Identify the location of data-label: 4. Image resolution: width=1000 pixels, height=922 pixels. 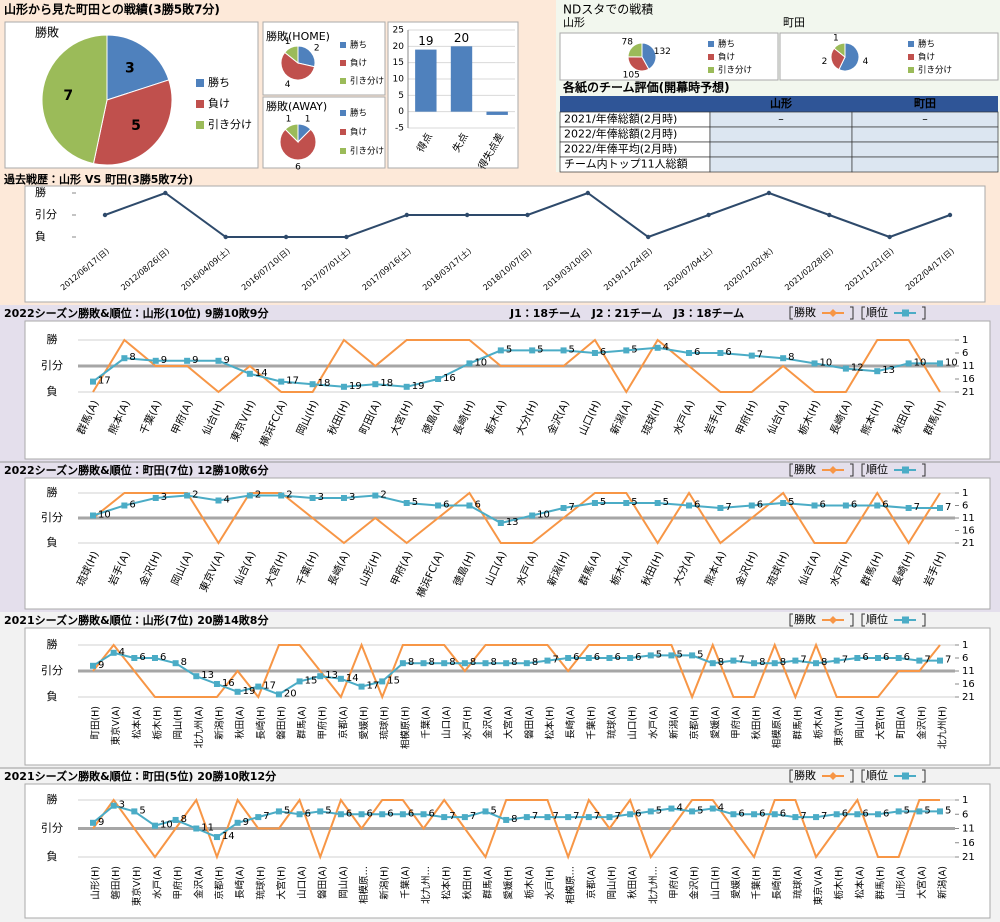
(226, 500).